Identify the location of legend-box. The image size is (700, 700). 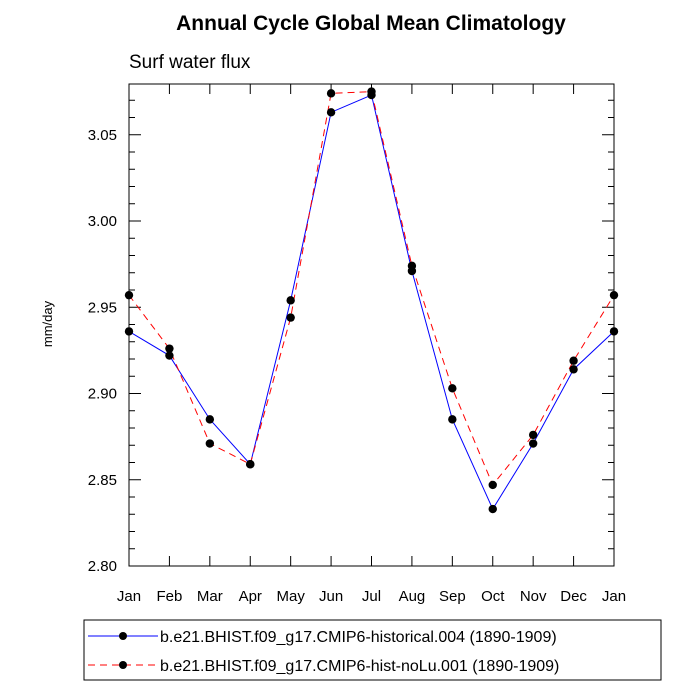
(372, 650).